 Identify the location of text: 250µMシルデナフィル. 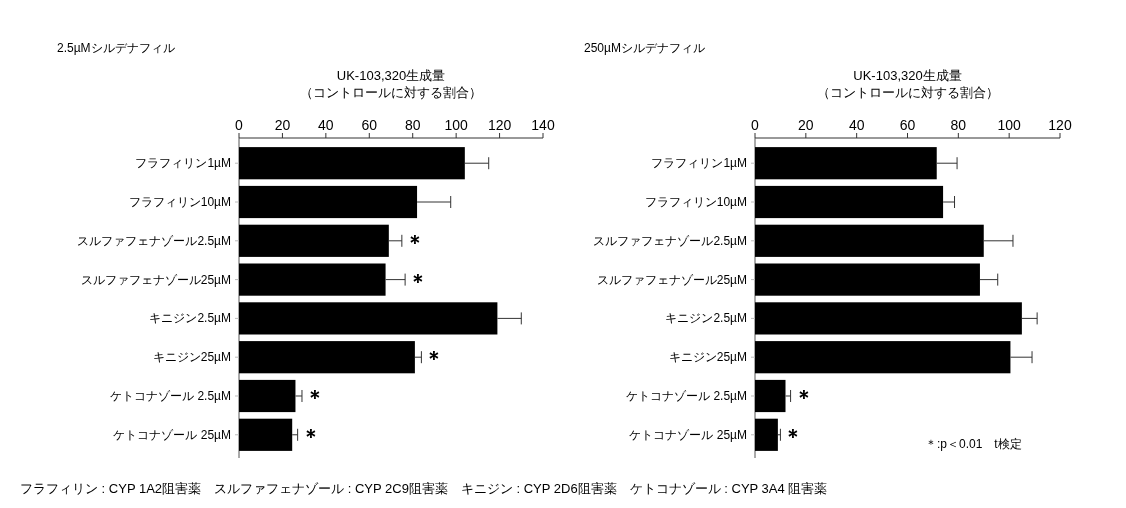
(644, 48).